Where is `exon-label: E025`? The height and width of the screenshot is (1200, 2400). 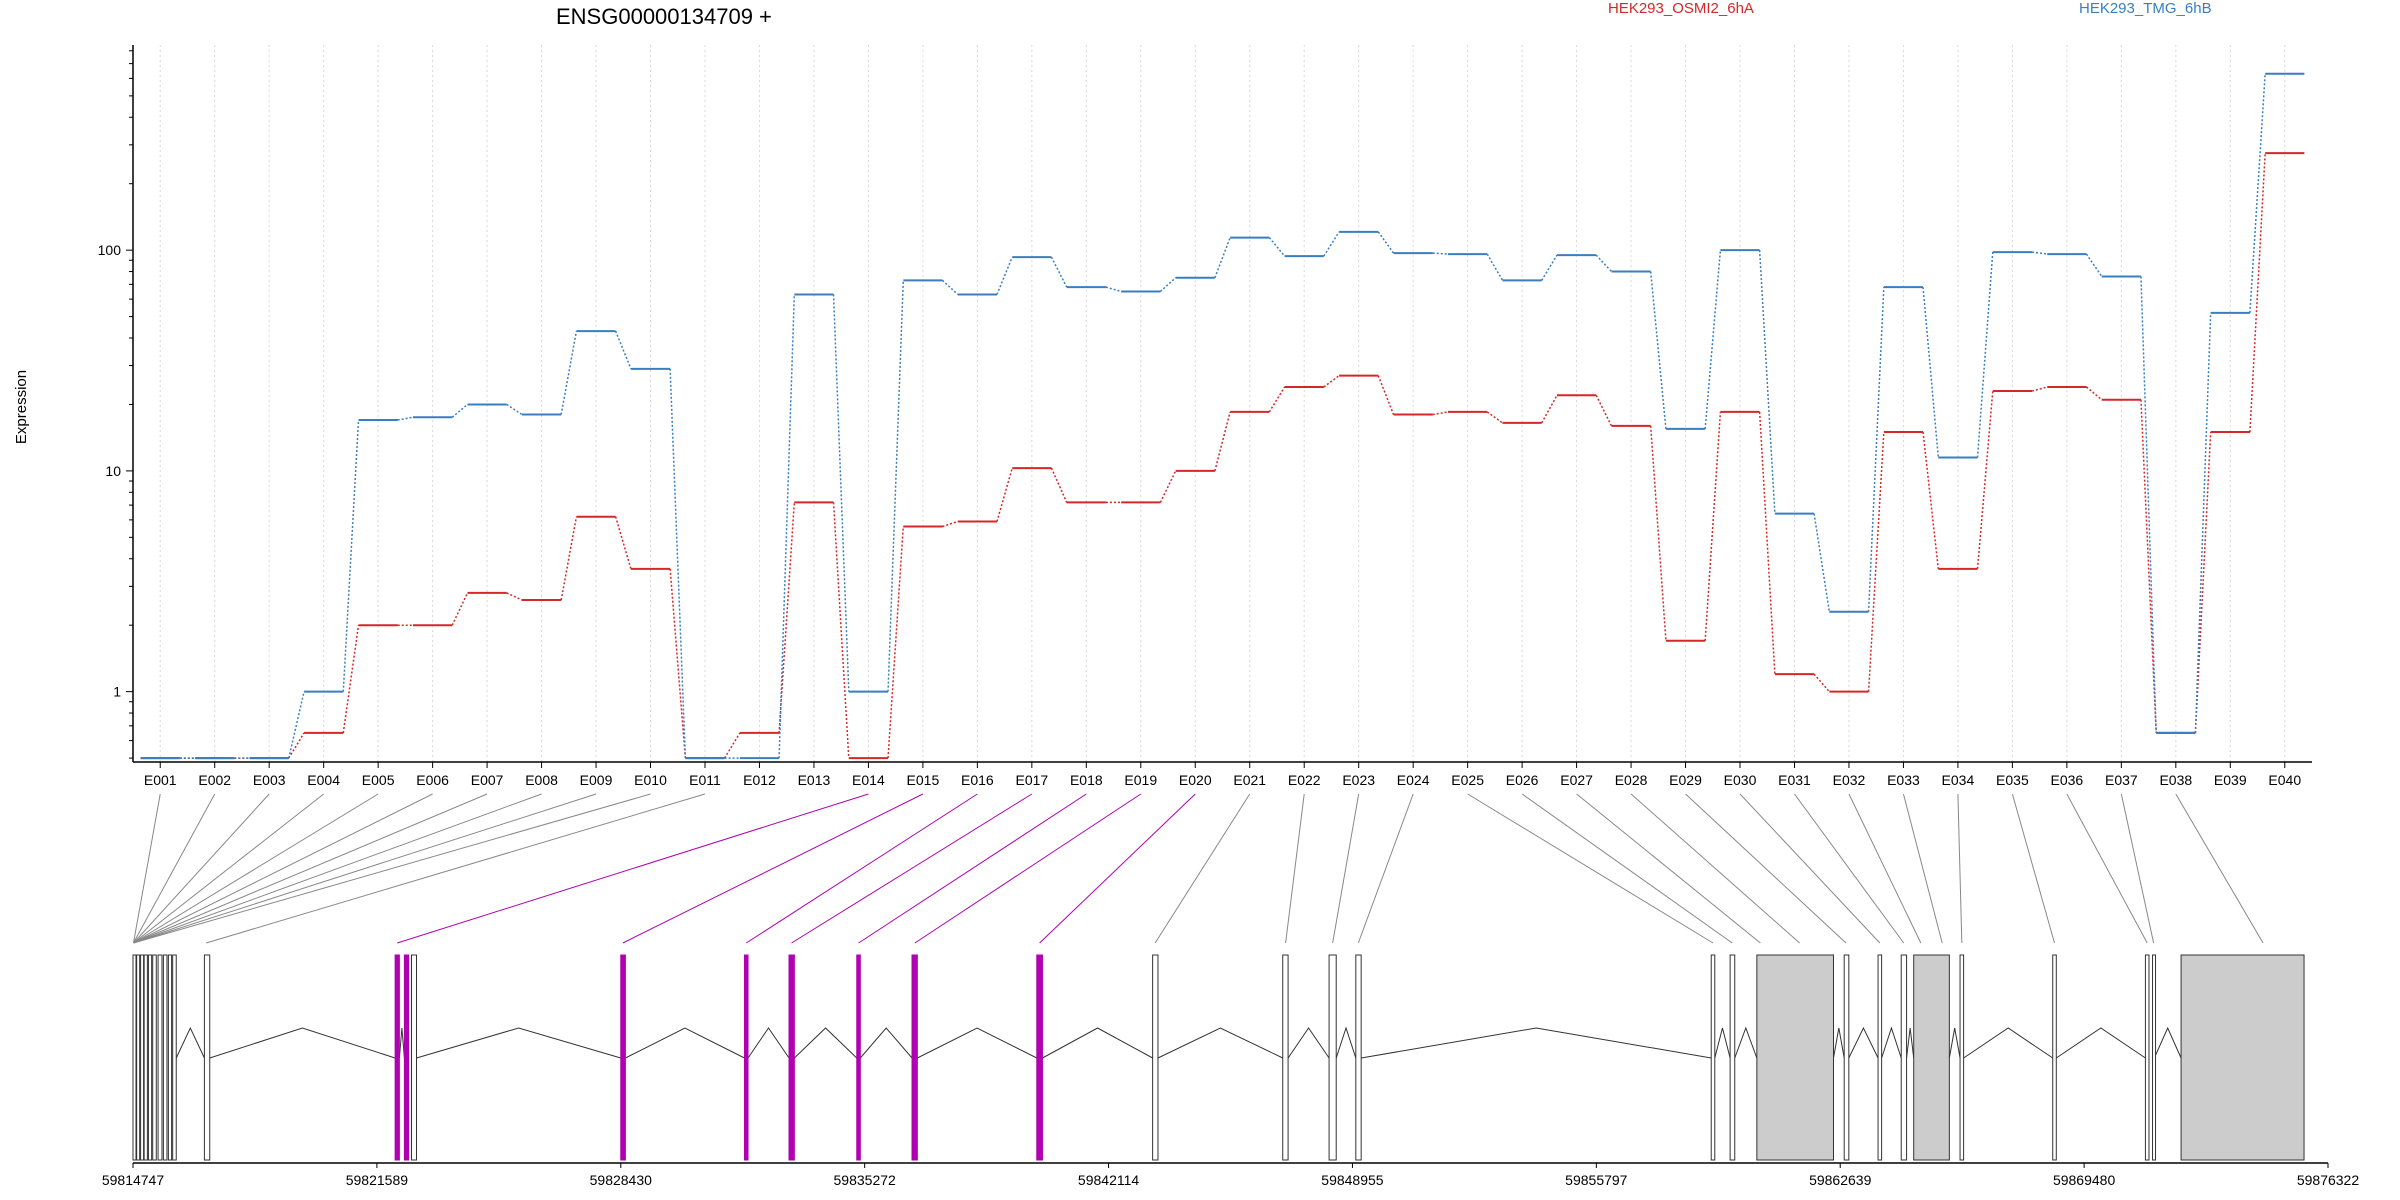
exon-label: E025 is located at coordinates (1467, 780).